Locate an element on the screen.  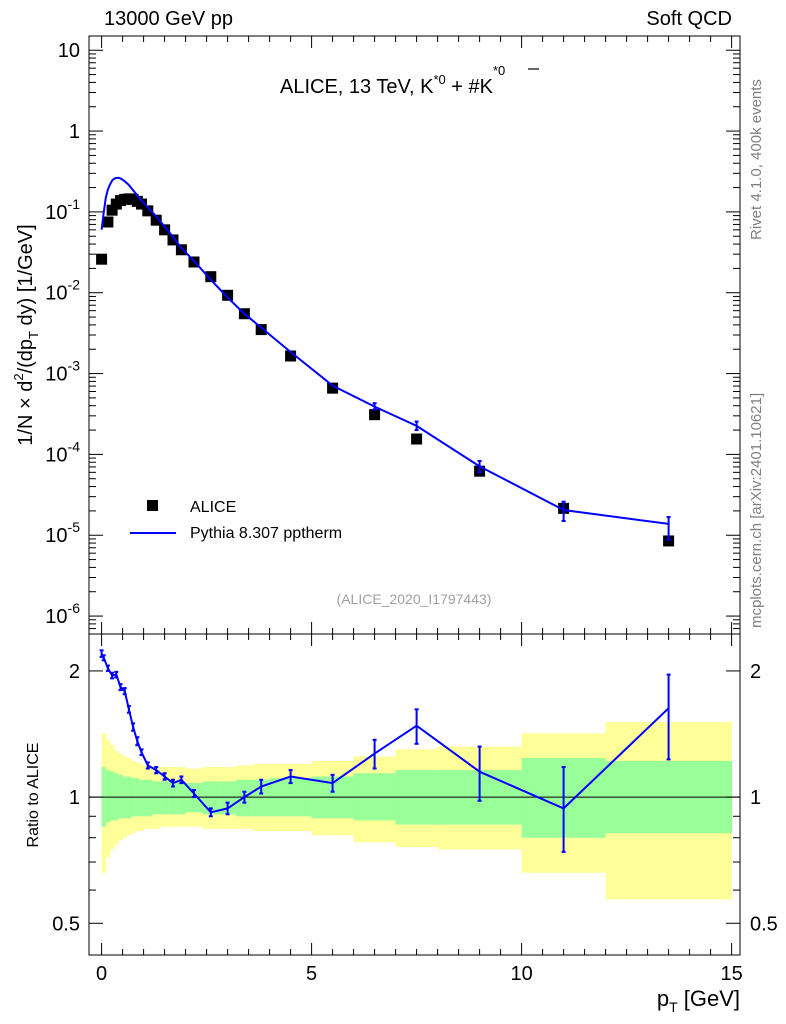
ratio-x-tick-label: 0 is located at coordinates (101, 974).